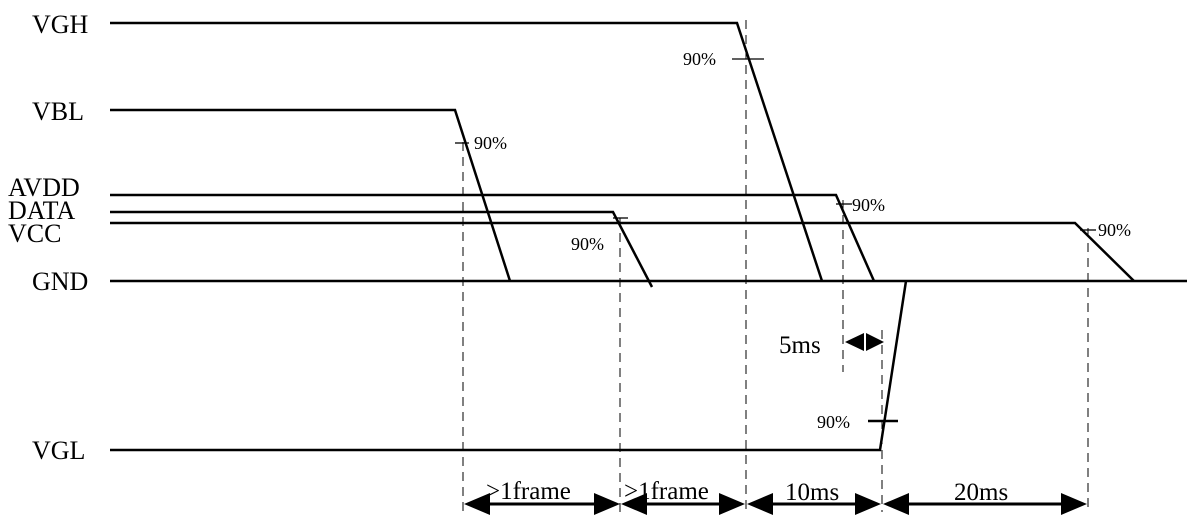 This screenshot has width=1187, height=516. Describe the element at coordinates (60, 281) in the screenshot. I see `label-gnd: GND` at that location.